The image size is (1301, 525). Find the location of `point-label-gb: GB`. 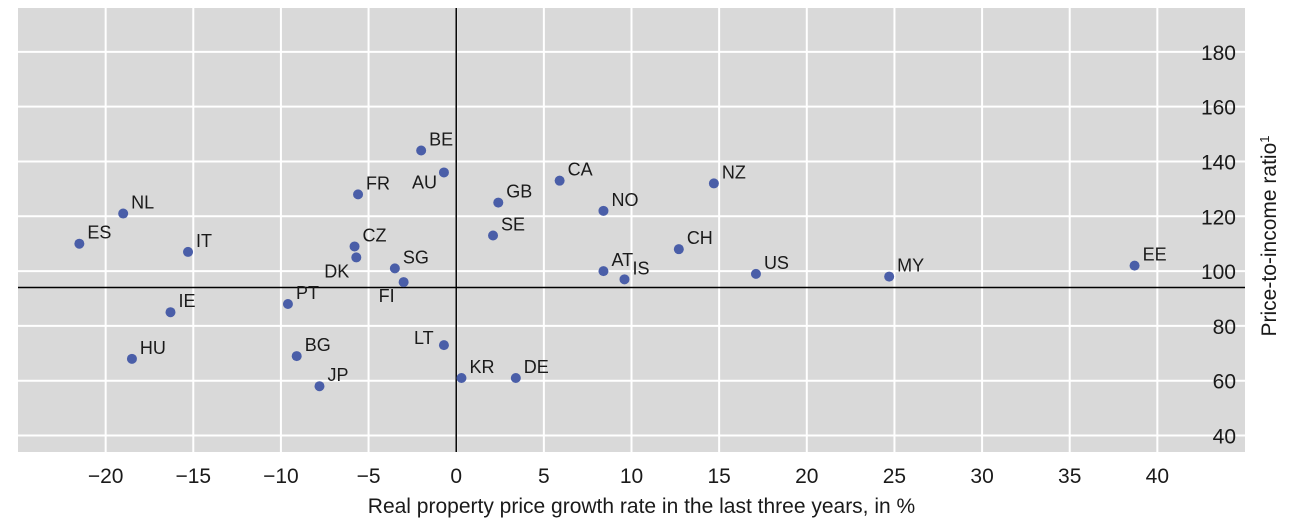

point-label-gb: GB is located at coordinates (519, 192).